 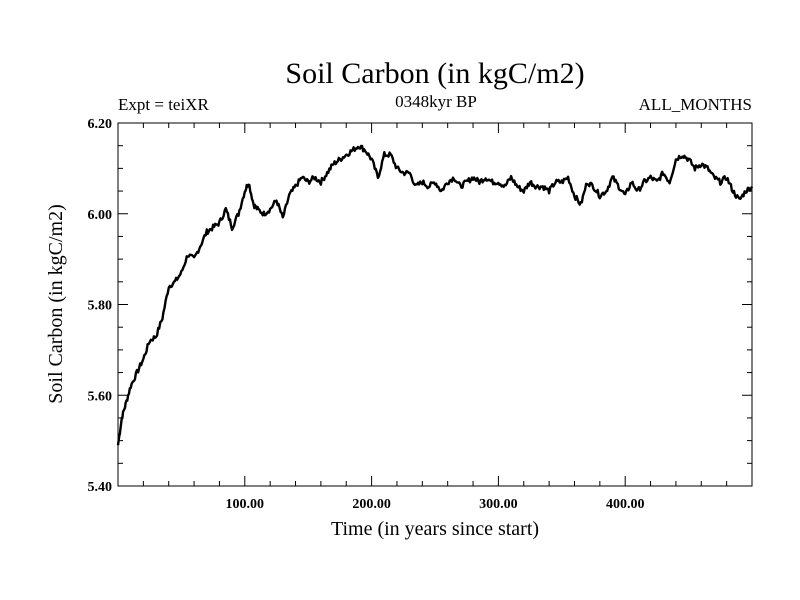 I want to click on x-tick-label: 300.00, so click(x=498, y=504).